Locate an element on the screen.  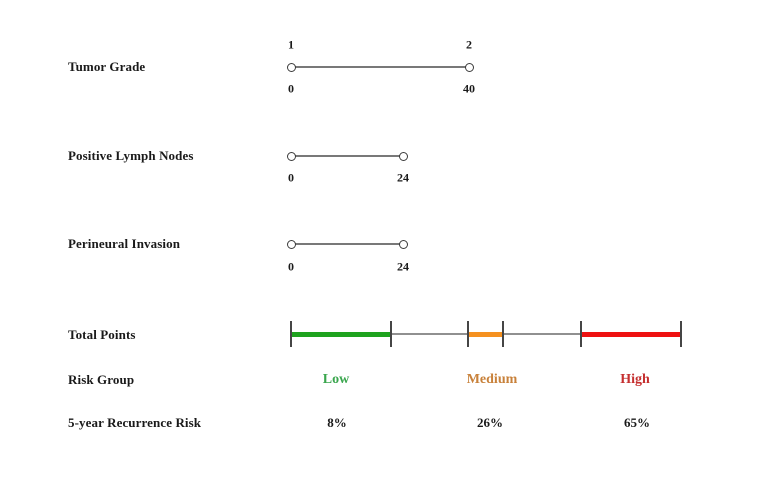
recurrence-risk-value: 65% is located at coordinates (637, 422).